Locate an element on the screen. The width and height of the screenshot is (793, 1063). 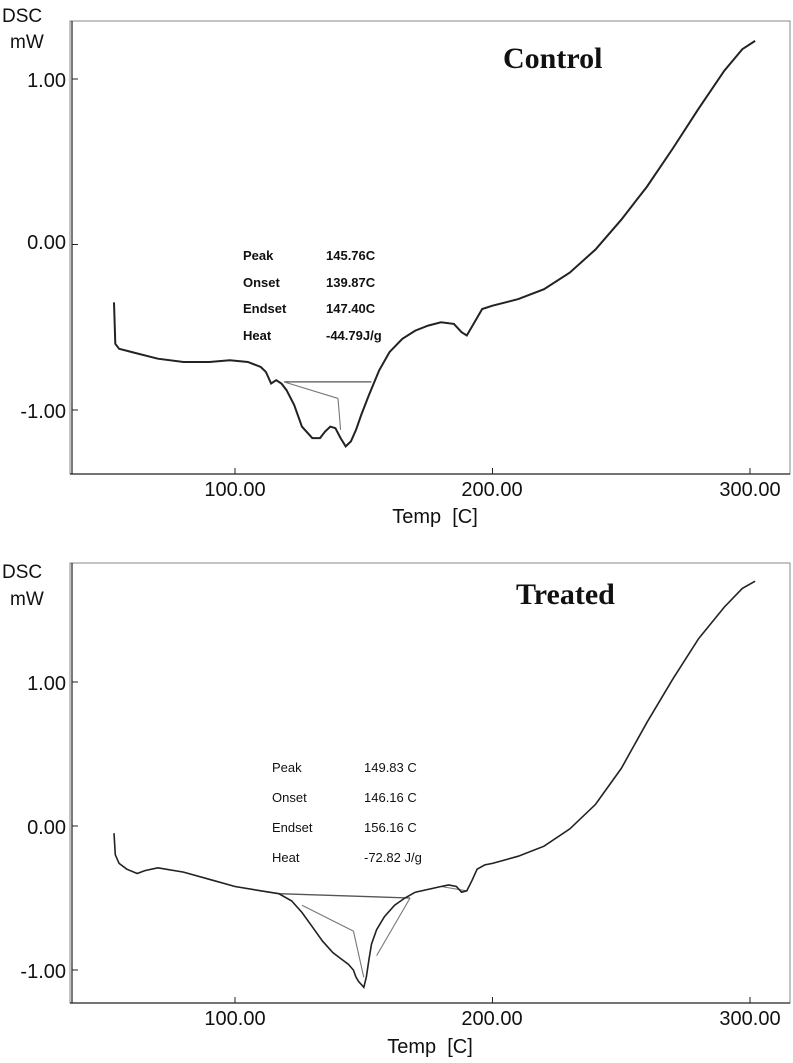
treated-annotation-value: 146.16 C is located at coordinates (390, 797).